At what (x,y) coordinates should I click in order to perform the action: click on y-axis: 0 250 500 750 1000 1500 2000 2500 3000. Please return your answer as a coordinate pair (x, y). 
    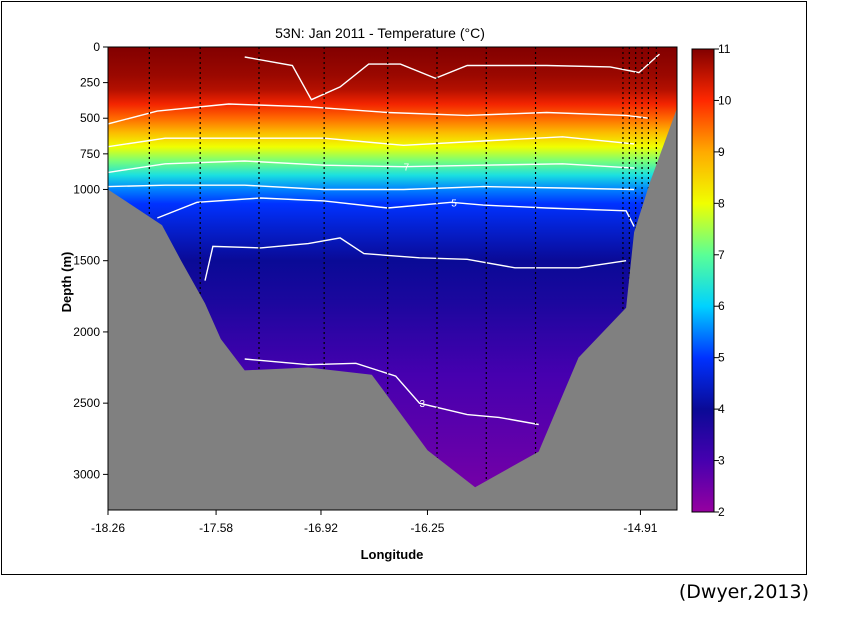
    Looking at the image, I should click on (90, 260).